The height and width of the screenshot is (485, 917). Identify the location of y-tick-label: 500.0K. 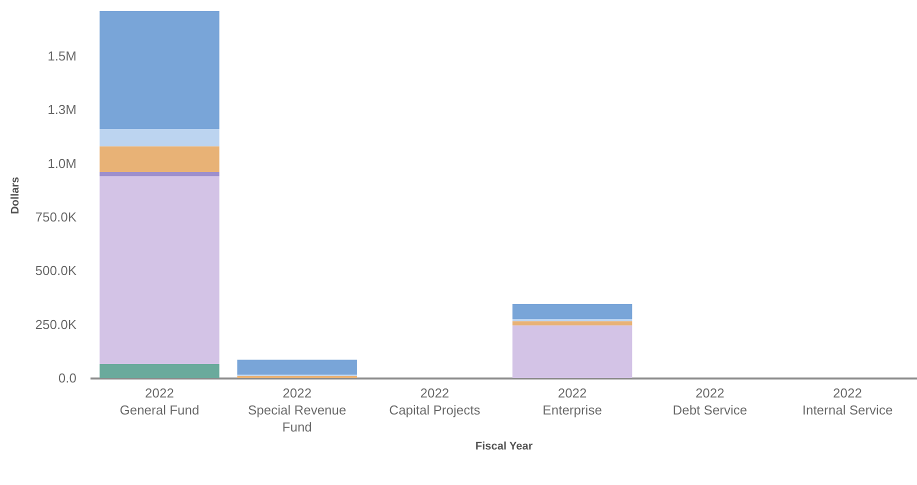
(56, 270).